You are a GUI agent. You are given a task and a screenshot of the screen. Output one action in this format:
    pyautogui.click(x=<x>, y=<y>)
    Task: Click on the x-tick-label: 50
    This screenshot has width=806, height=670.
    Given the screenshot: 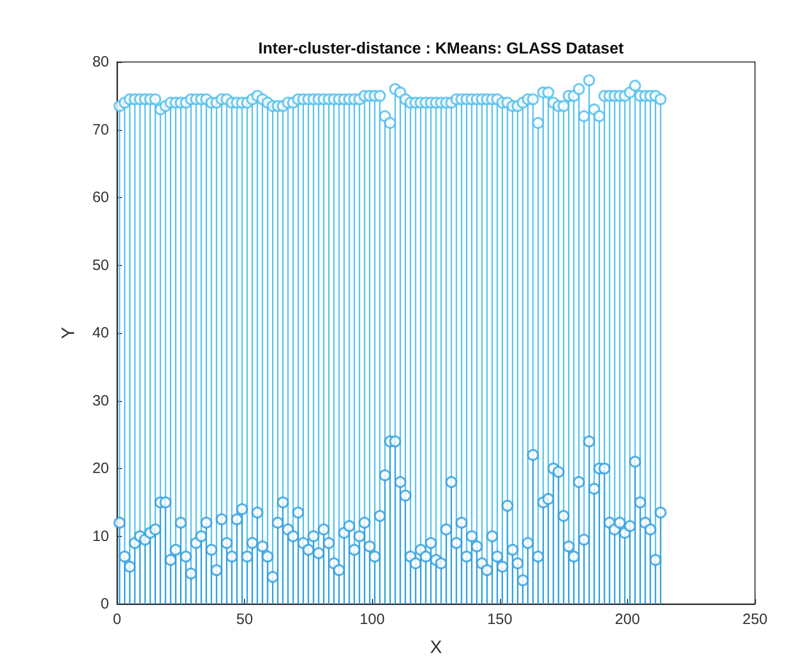 What is the action you would take?
    pyautogui.click(x=244, y=619)
    